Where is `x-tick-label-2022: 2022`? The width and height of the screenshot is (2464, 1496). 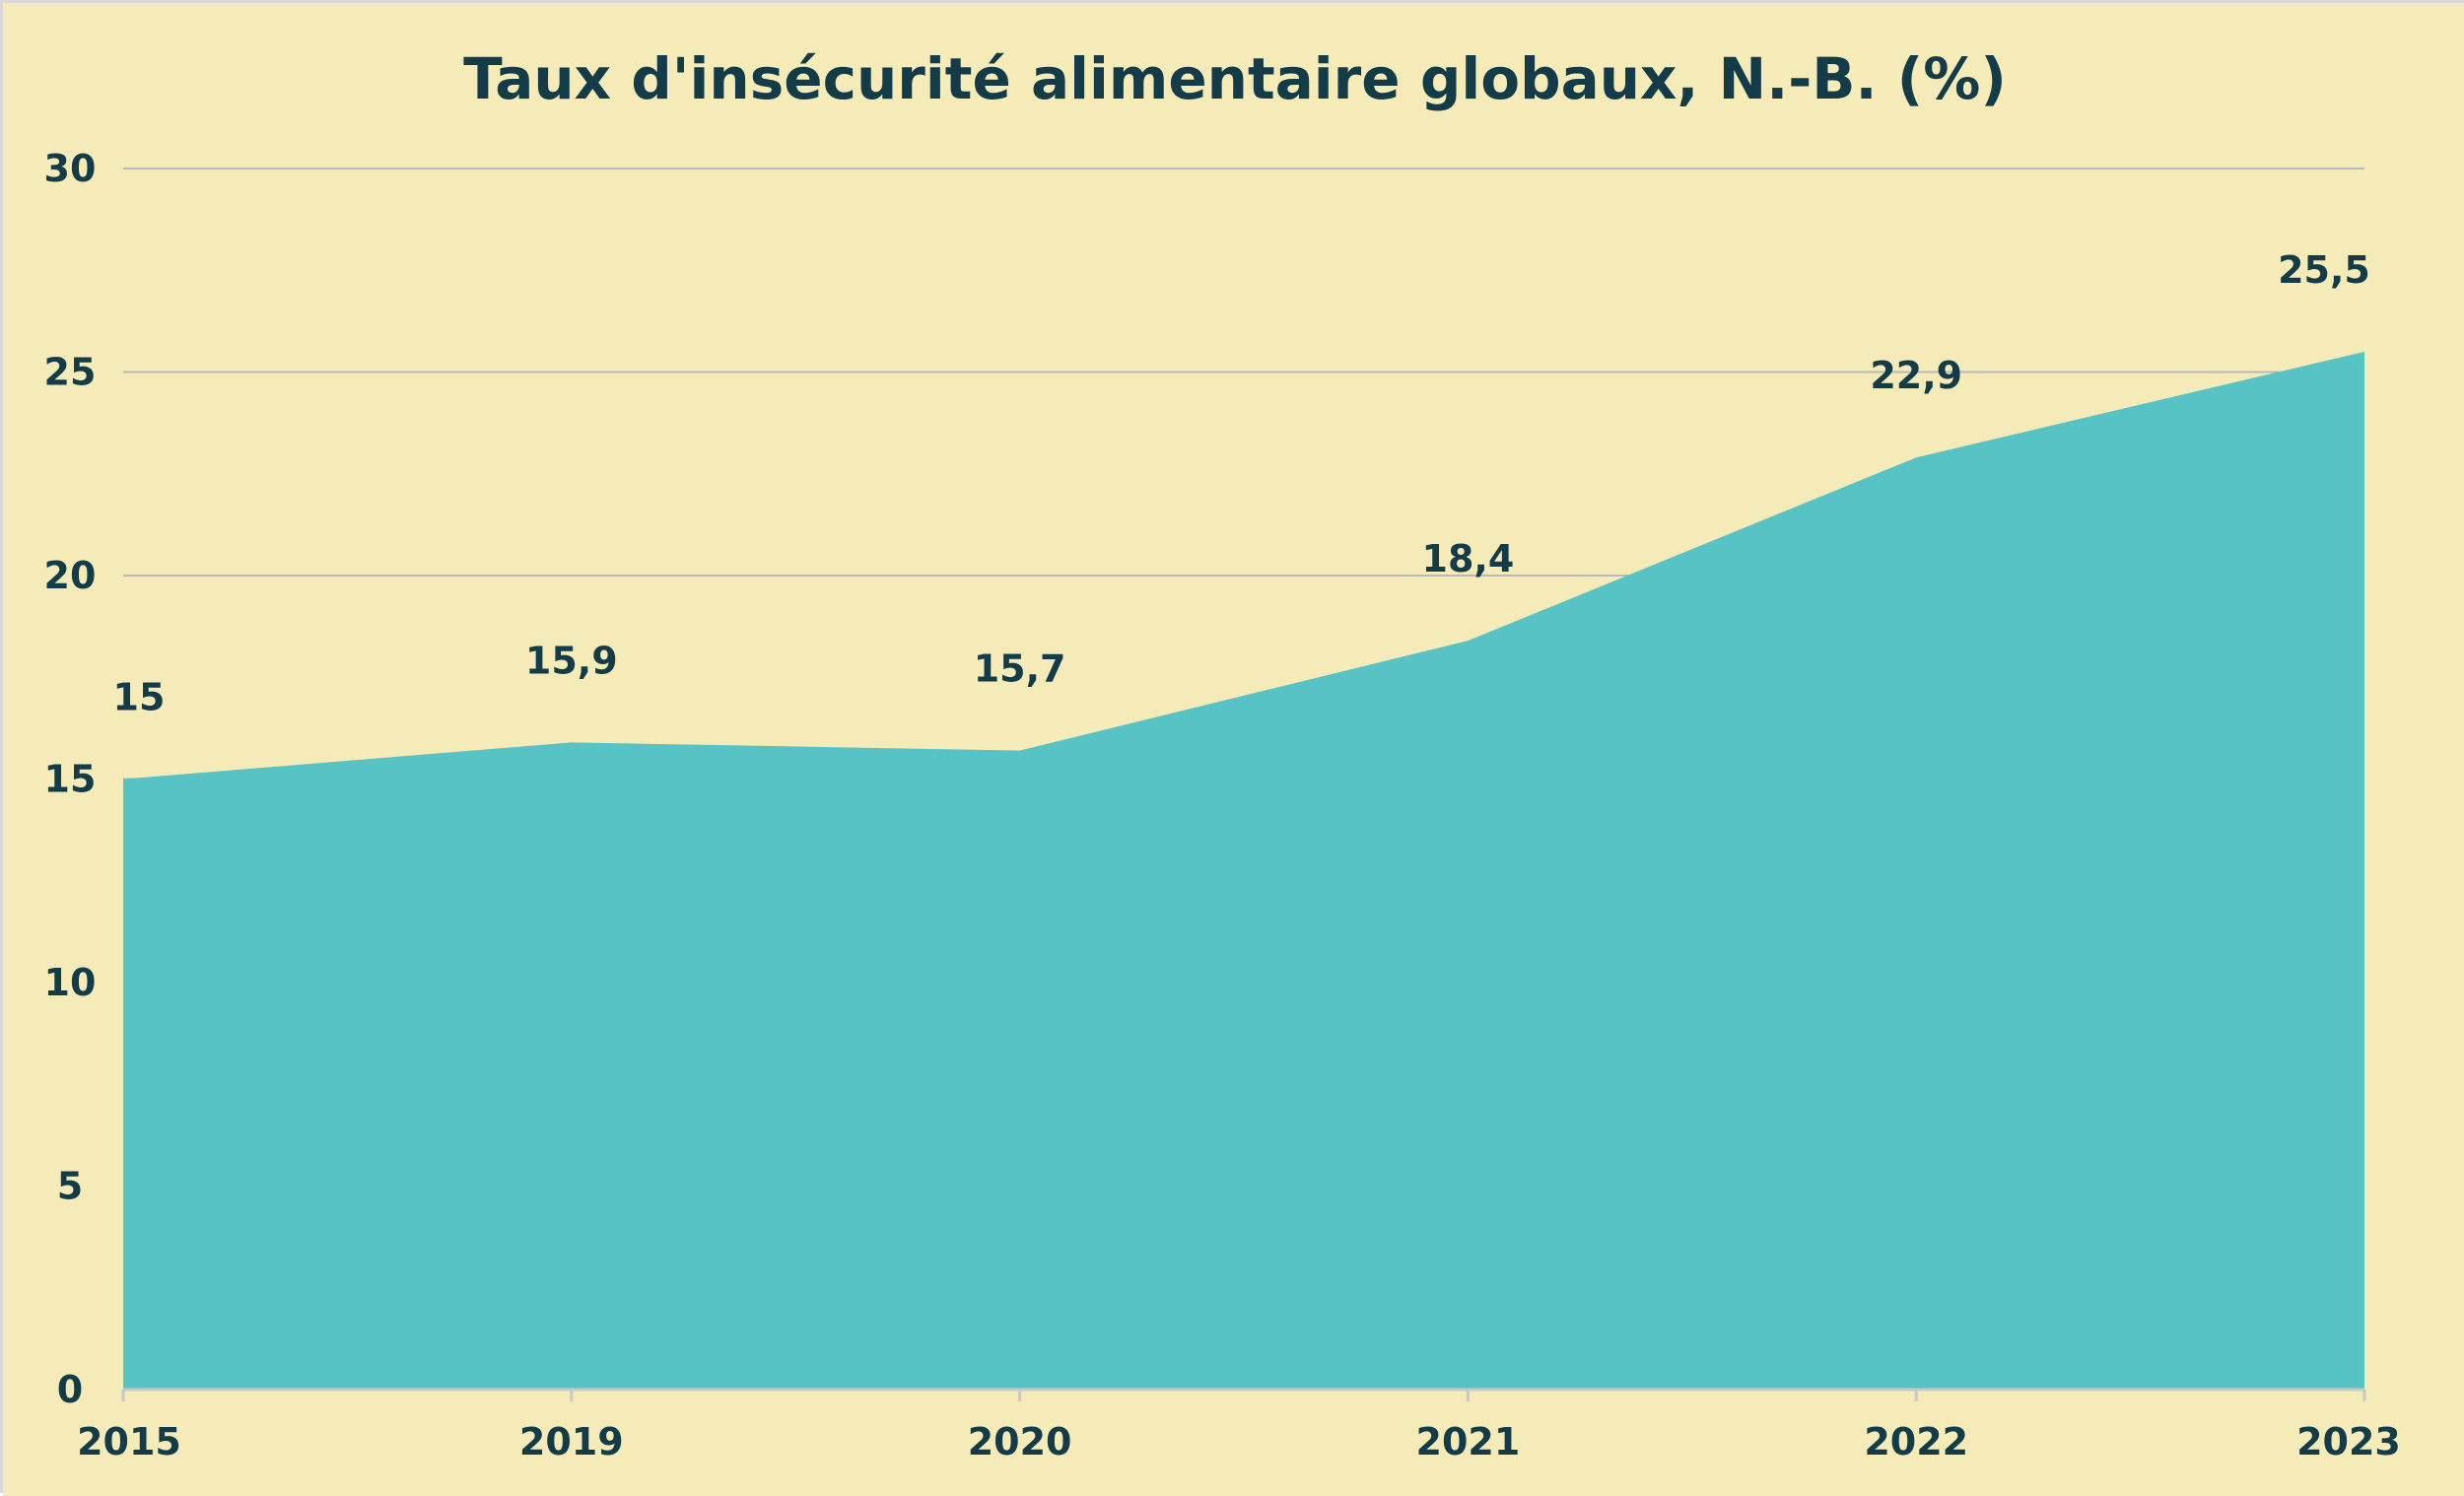 x-tick-label-2022: 2022 is located at coordinates (1916, 1441).